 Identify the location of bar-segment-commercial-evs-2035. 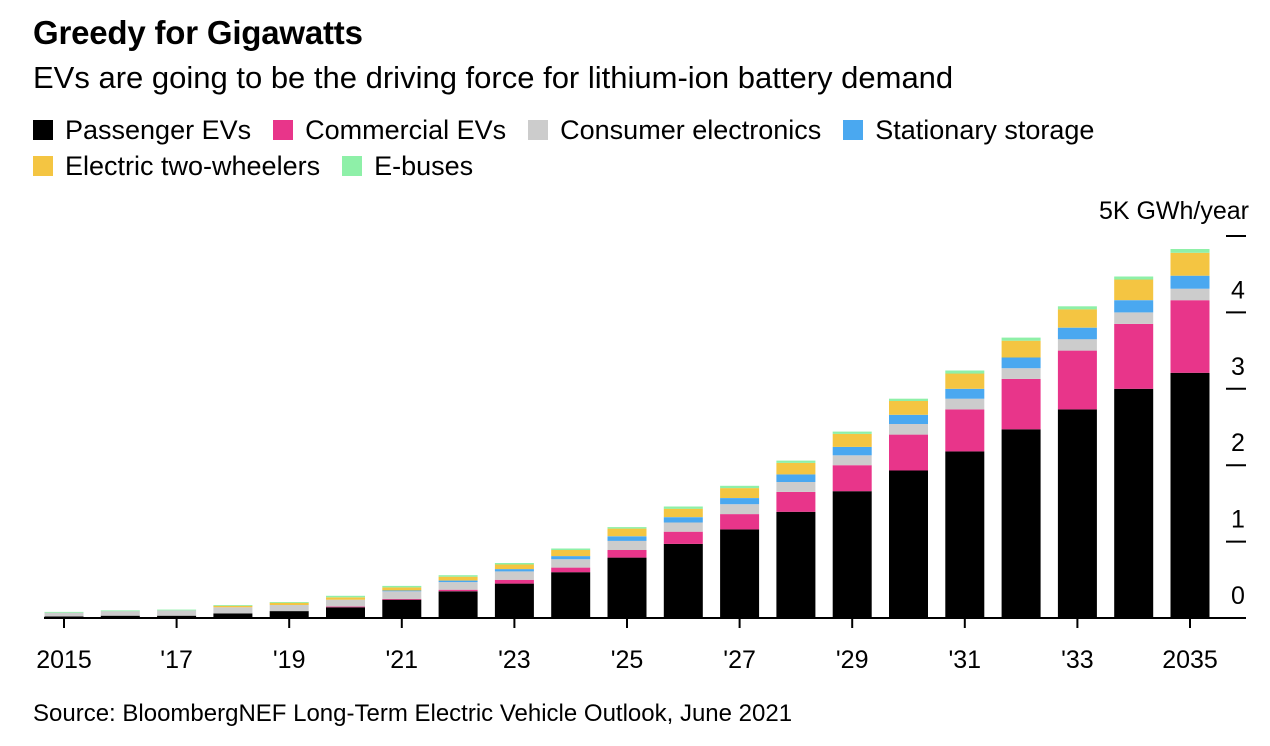
(1190, 336).